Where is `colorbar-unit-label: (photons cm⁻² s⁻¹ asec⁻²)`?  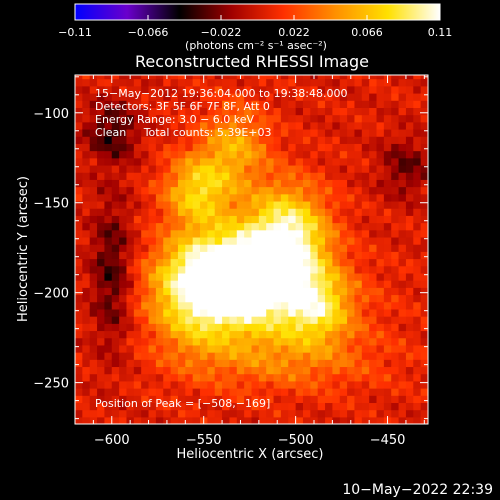
colorbar-unit-label: (photons cm⁻² s⁻¹ asec⁻²) is located at coordinates (256, 45).